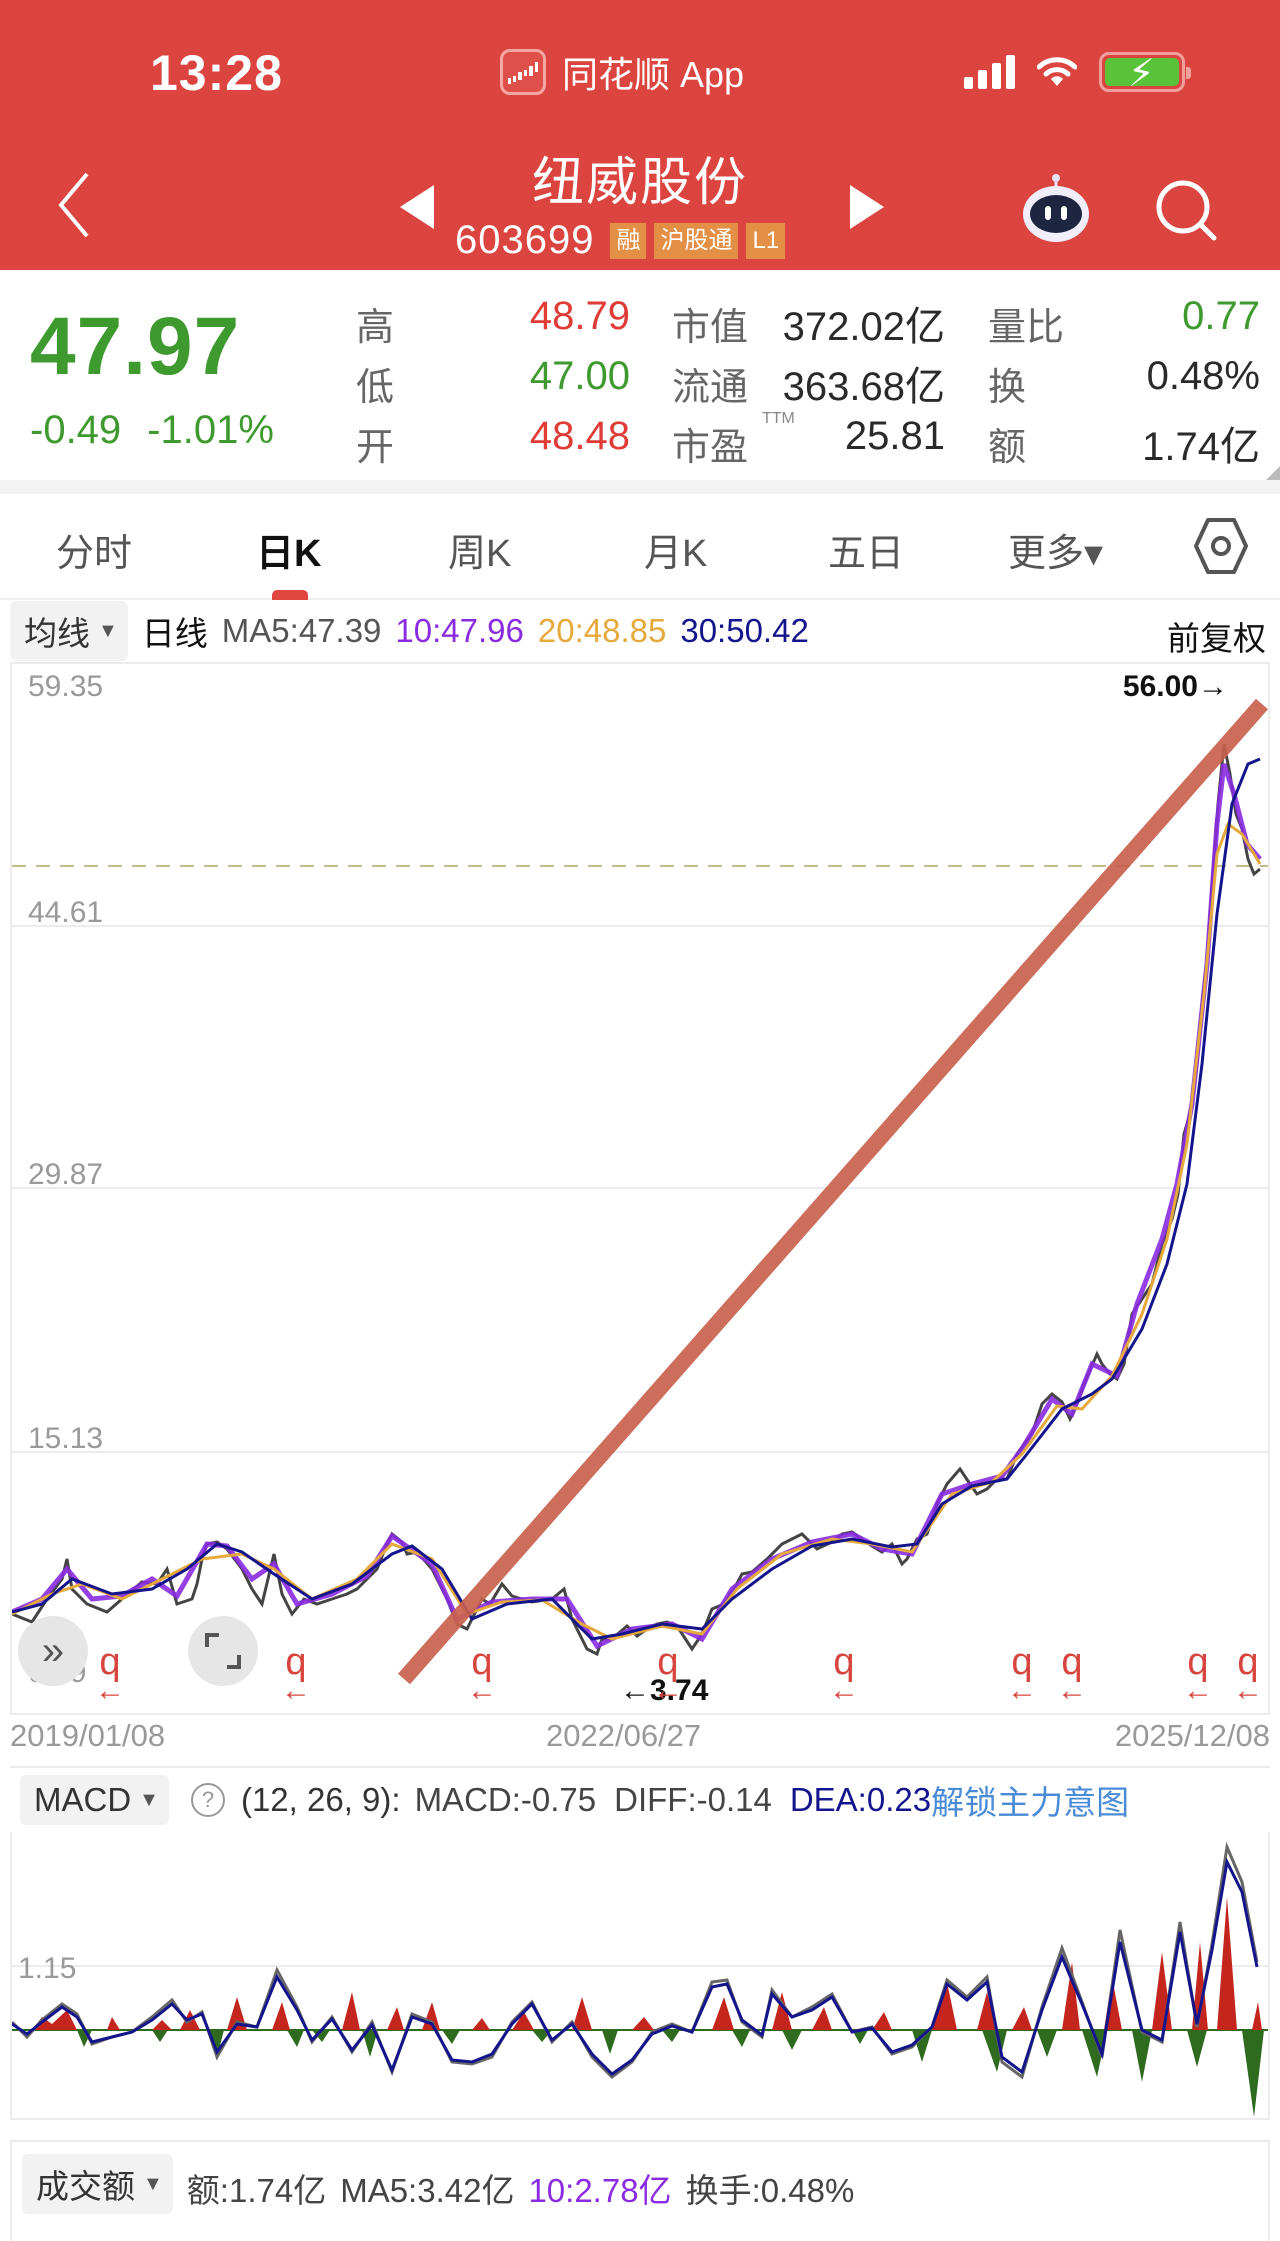 This screenshot has width=1280, height=2241. What do you see at coordinates (1145, 73) in the screenshot?
I see `battery-charging-icon: ⚡` at bounding box center [1145, 73].